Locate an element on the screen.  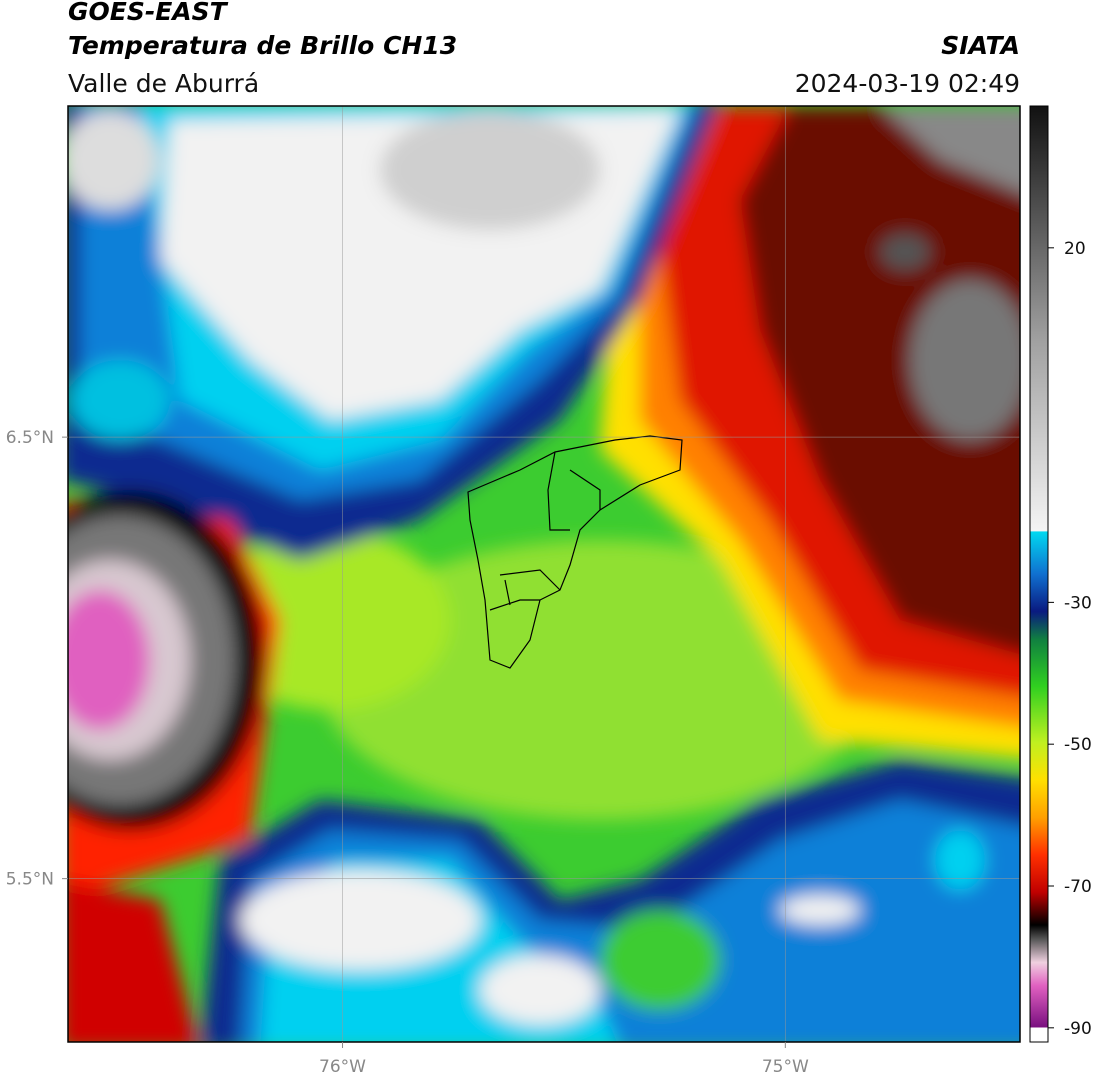
colorbar-tick-label: -70 is located at coordinates (1078, 887).